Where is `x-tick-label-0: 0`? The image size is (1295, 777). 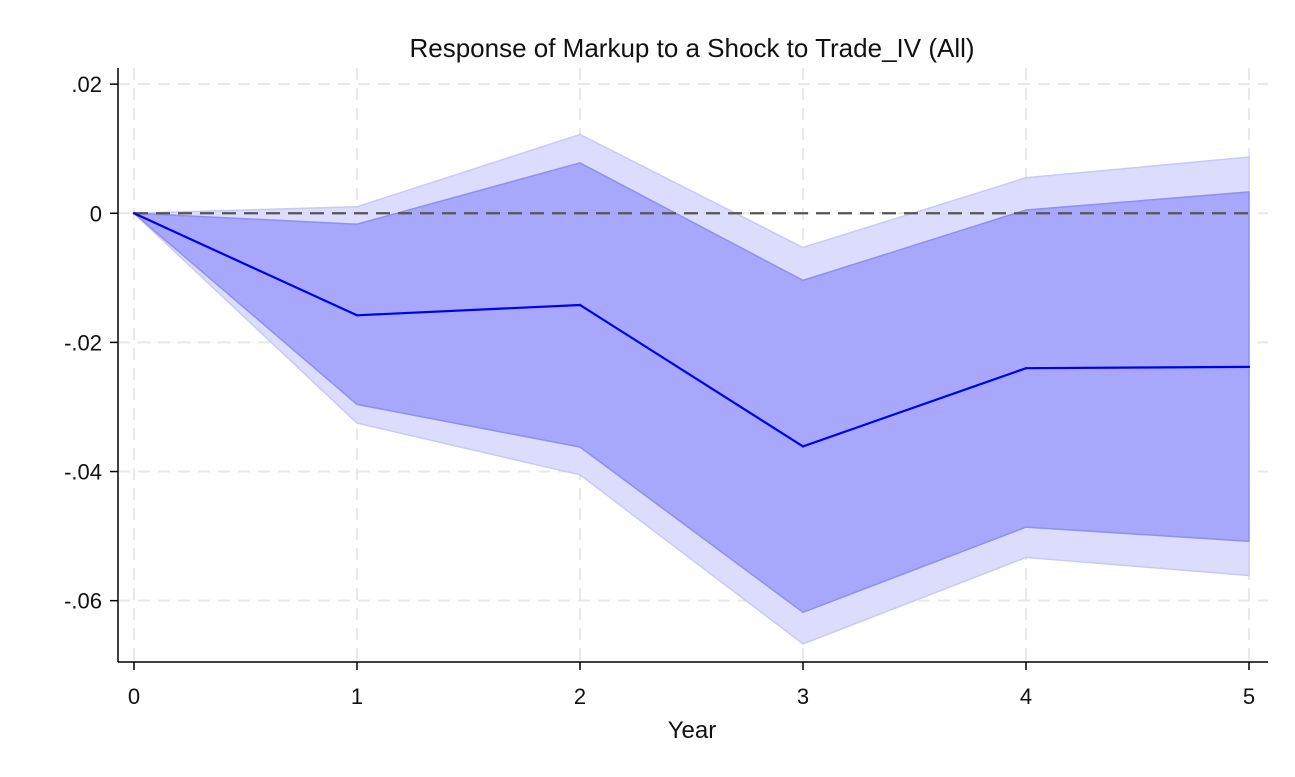
x-tick-label-0: 0 is located at coordinates (134, 696).